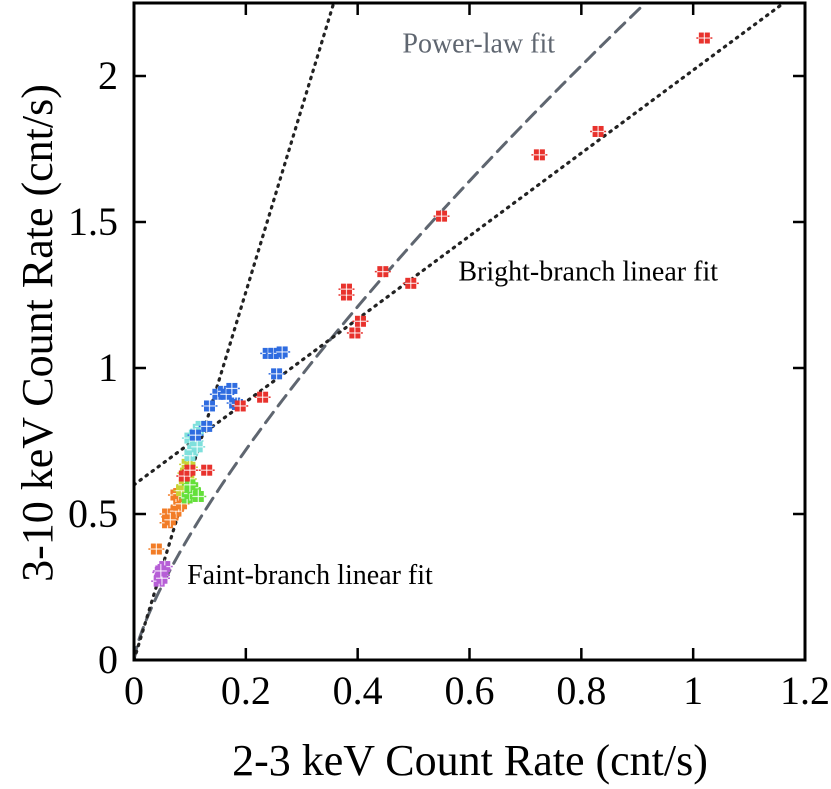 The height and width of the screenshot is (789, 831). I want to click on y-tick-label: 0.5, so click(93, 513).